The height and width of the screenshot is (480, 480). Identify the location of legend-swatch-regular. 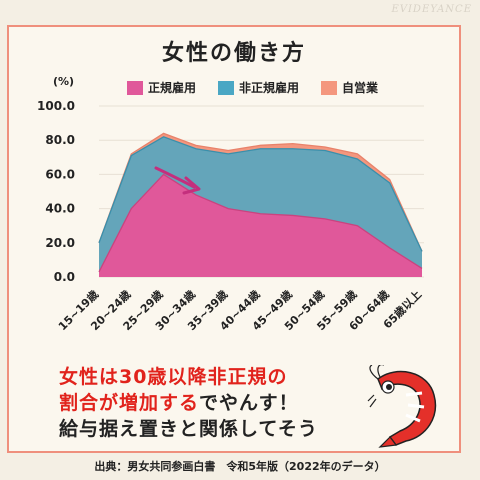
(135, 87).